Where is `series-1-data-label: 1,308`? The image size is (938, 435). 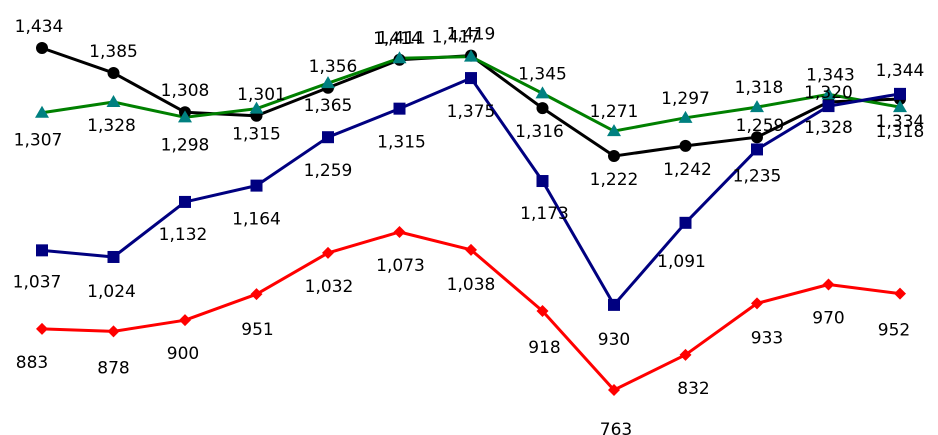 series-1-data-label: 1,308 is located at coordinates (185, 91).